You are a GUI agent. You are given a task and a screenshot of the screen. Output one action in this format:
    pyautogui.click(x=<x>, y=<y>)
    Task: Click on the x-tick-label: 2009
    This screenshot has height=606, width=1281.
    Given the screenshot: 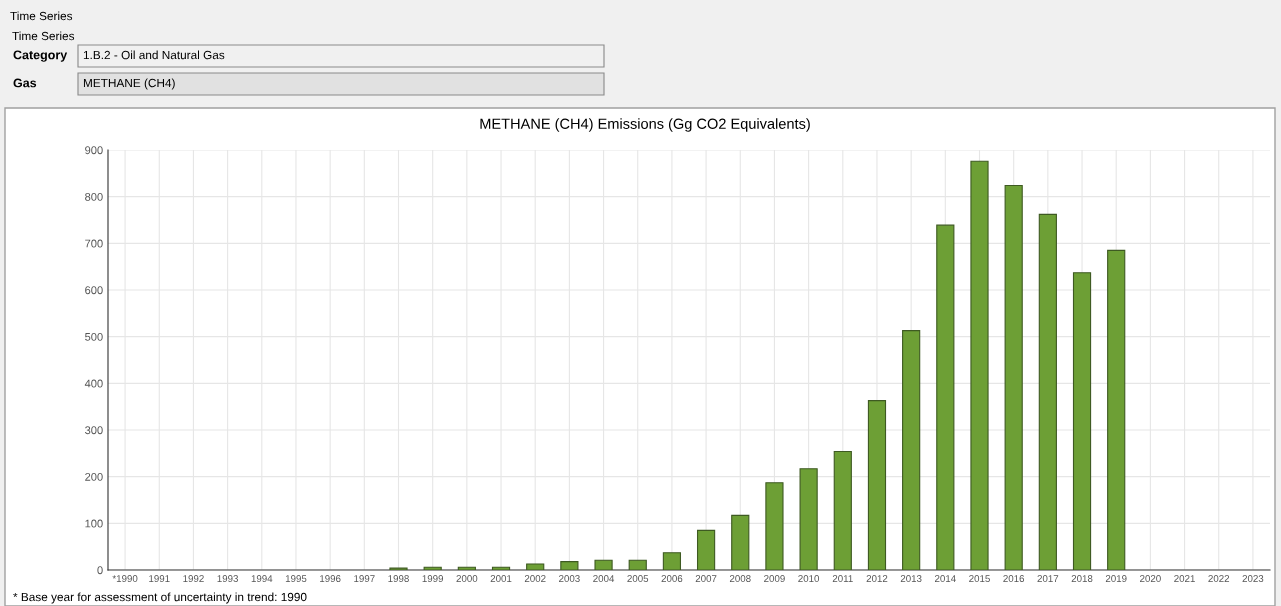 What is the action you would take?
    pyautogui.click(x=774, y=578)
    